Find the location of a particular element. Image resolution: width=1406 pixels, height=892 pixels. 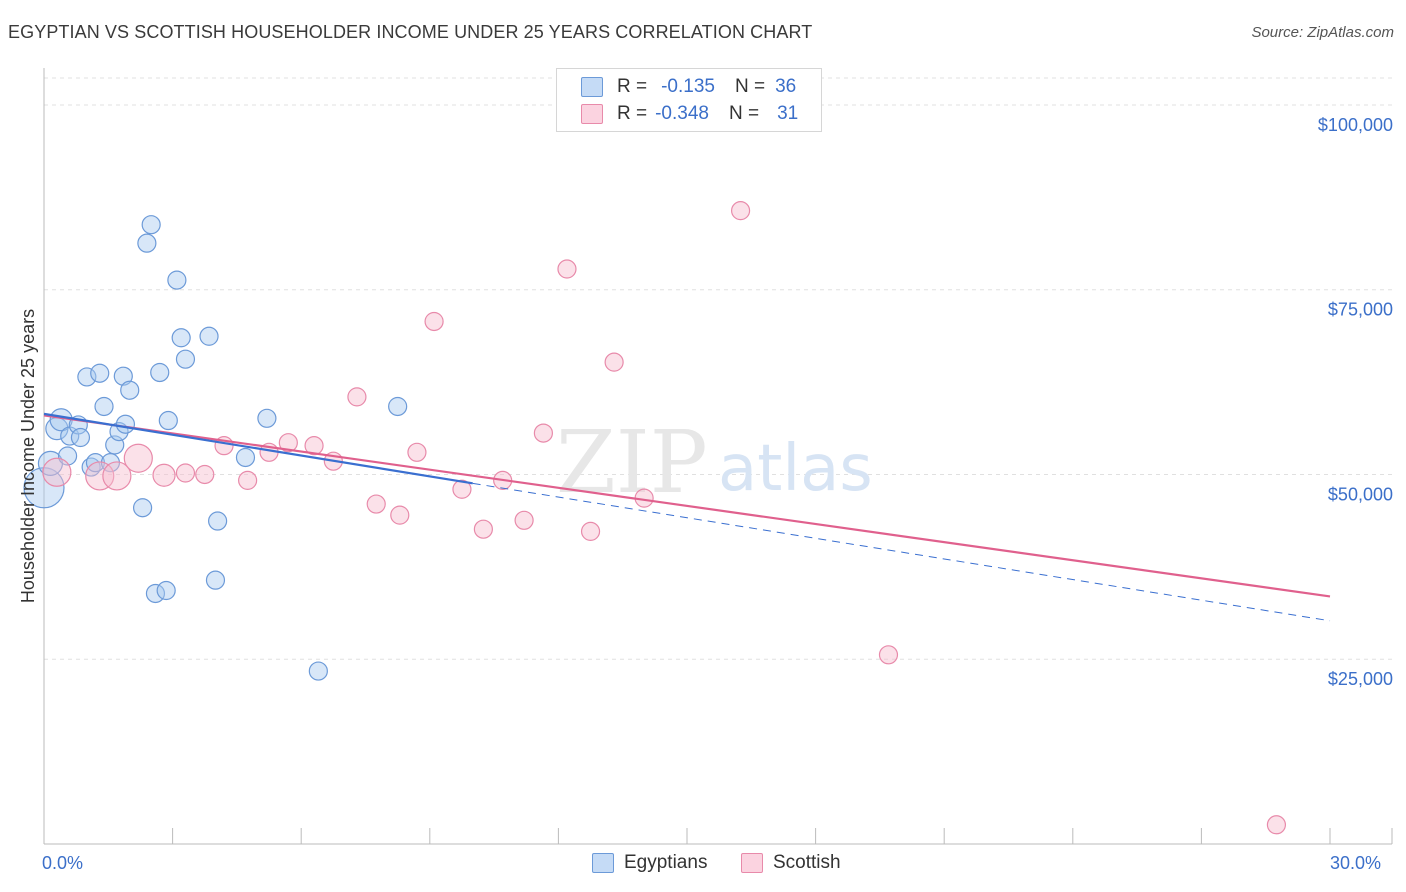

y-tick-labels: $100,000 $75,000 $50,000 $25,000 is located at coordinates (1355, 402).